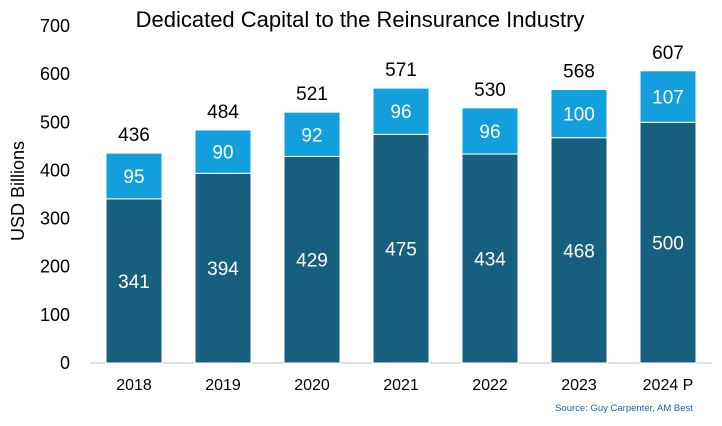 The image size is (722, 426). I want to click on segment-value-label: 100, so click(579, 115).